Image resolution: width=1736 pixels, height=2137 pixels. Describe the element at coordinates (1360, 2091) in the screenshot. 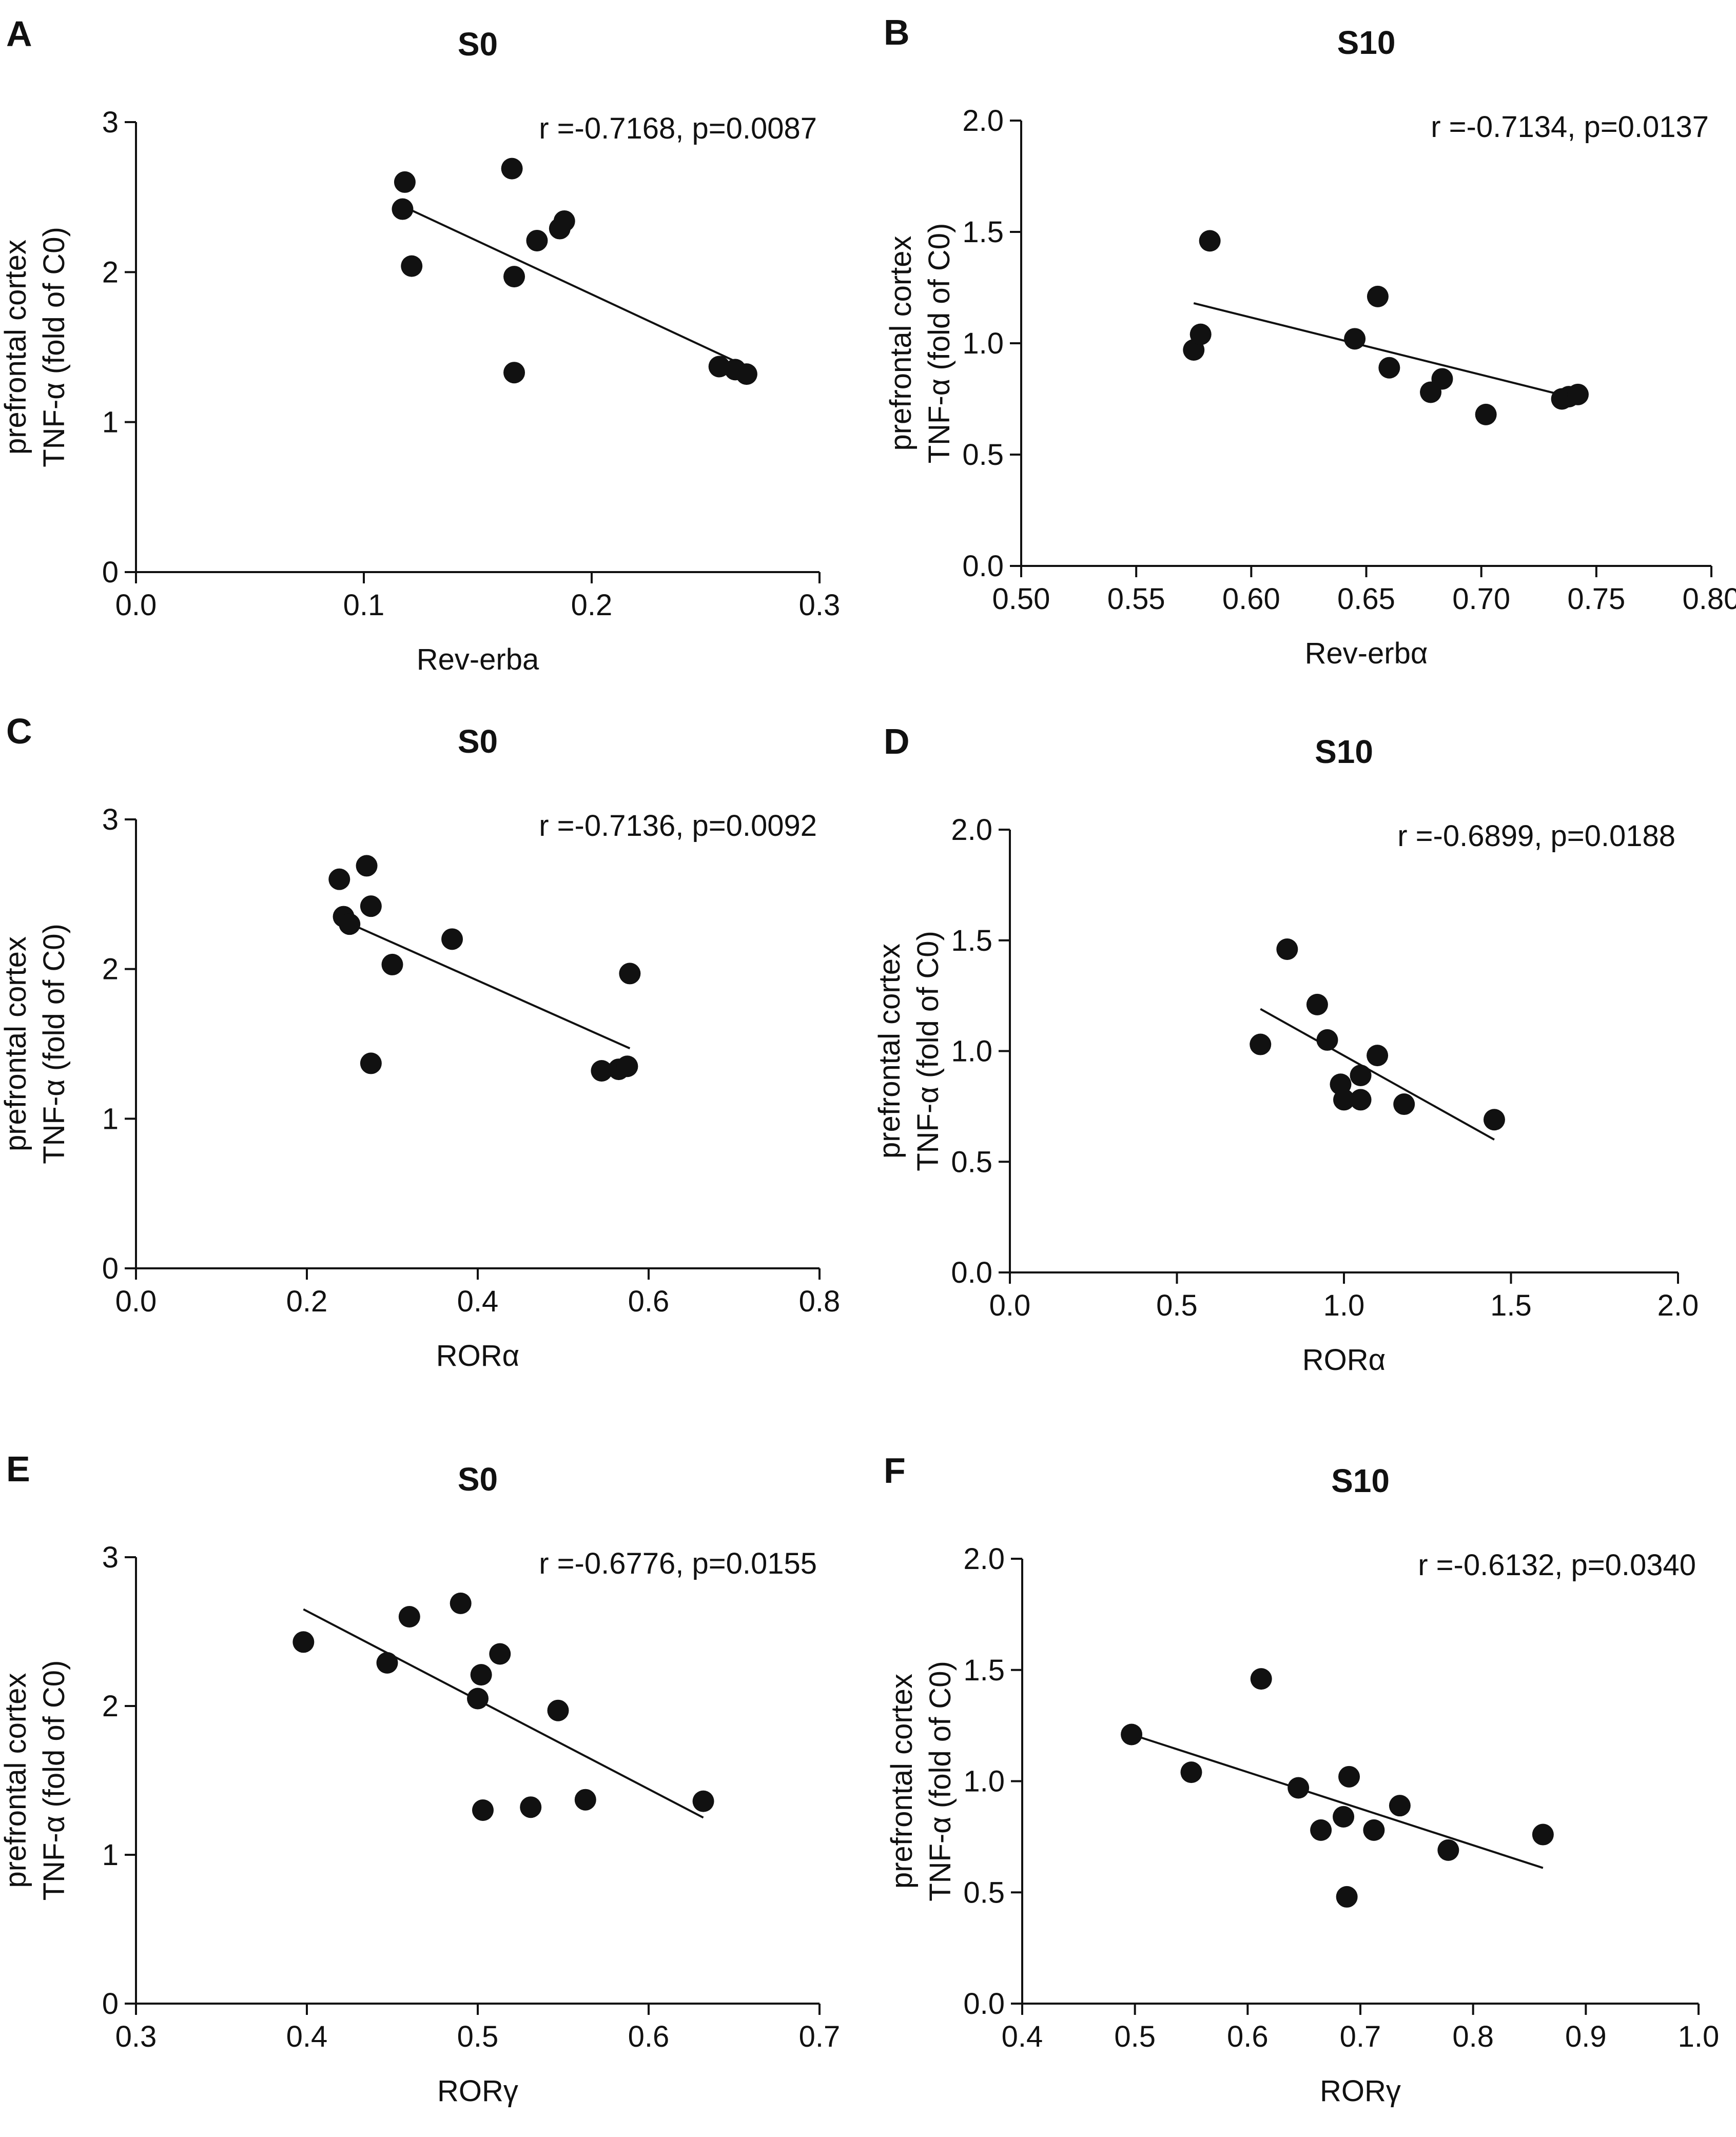

I see `x-axis-label: RORγ` at that location.